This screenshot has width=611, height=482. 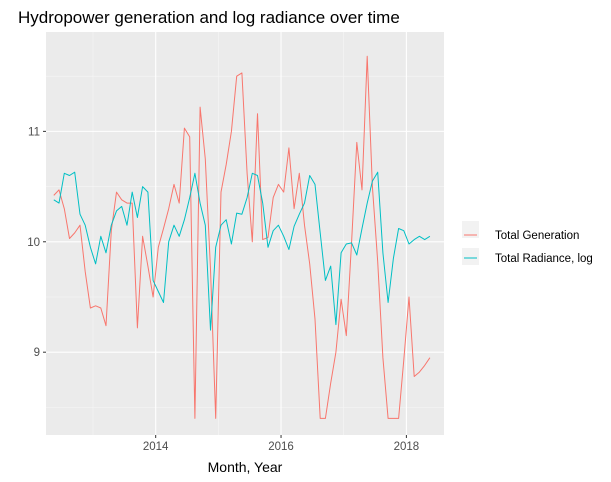 I want to click on x-tick-label: 2014, so click(x=156, y=447).